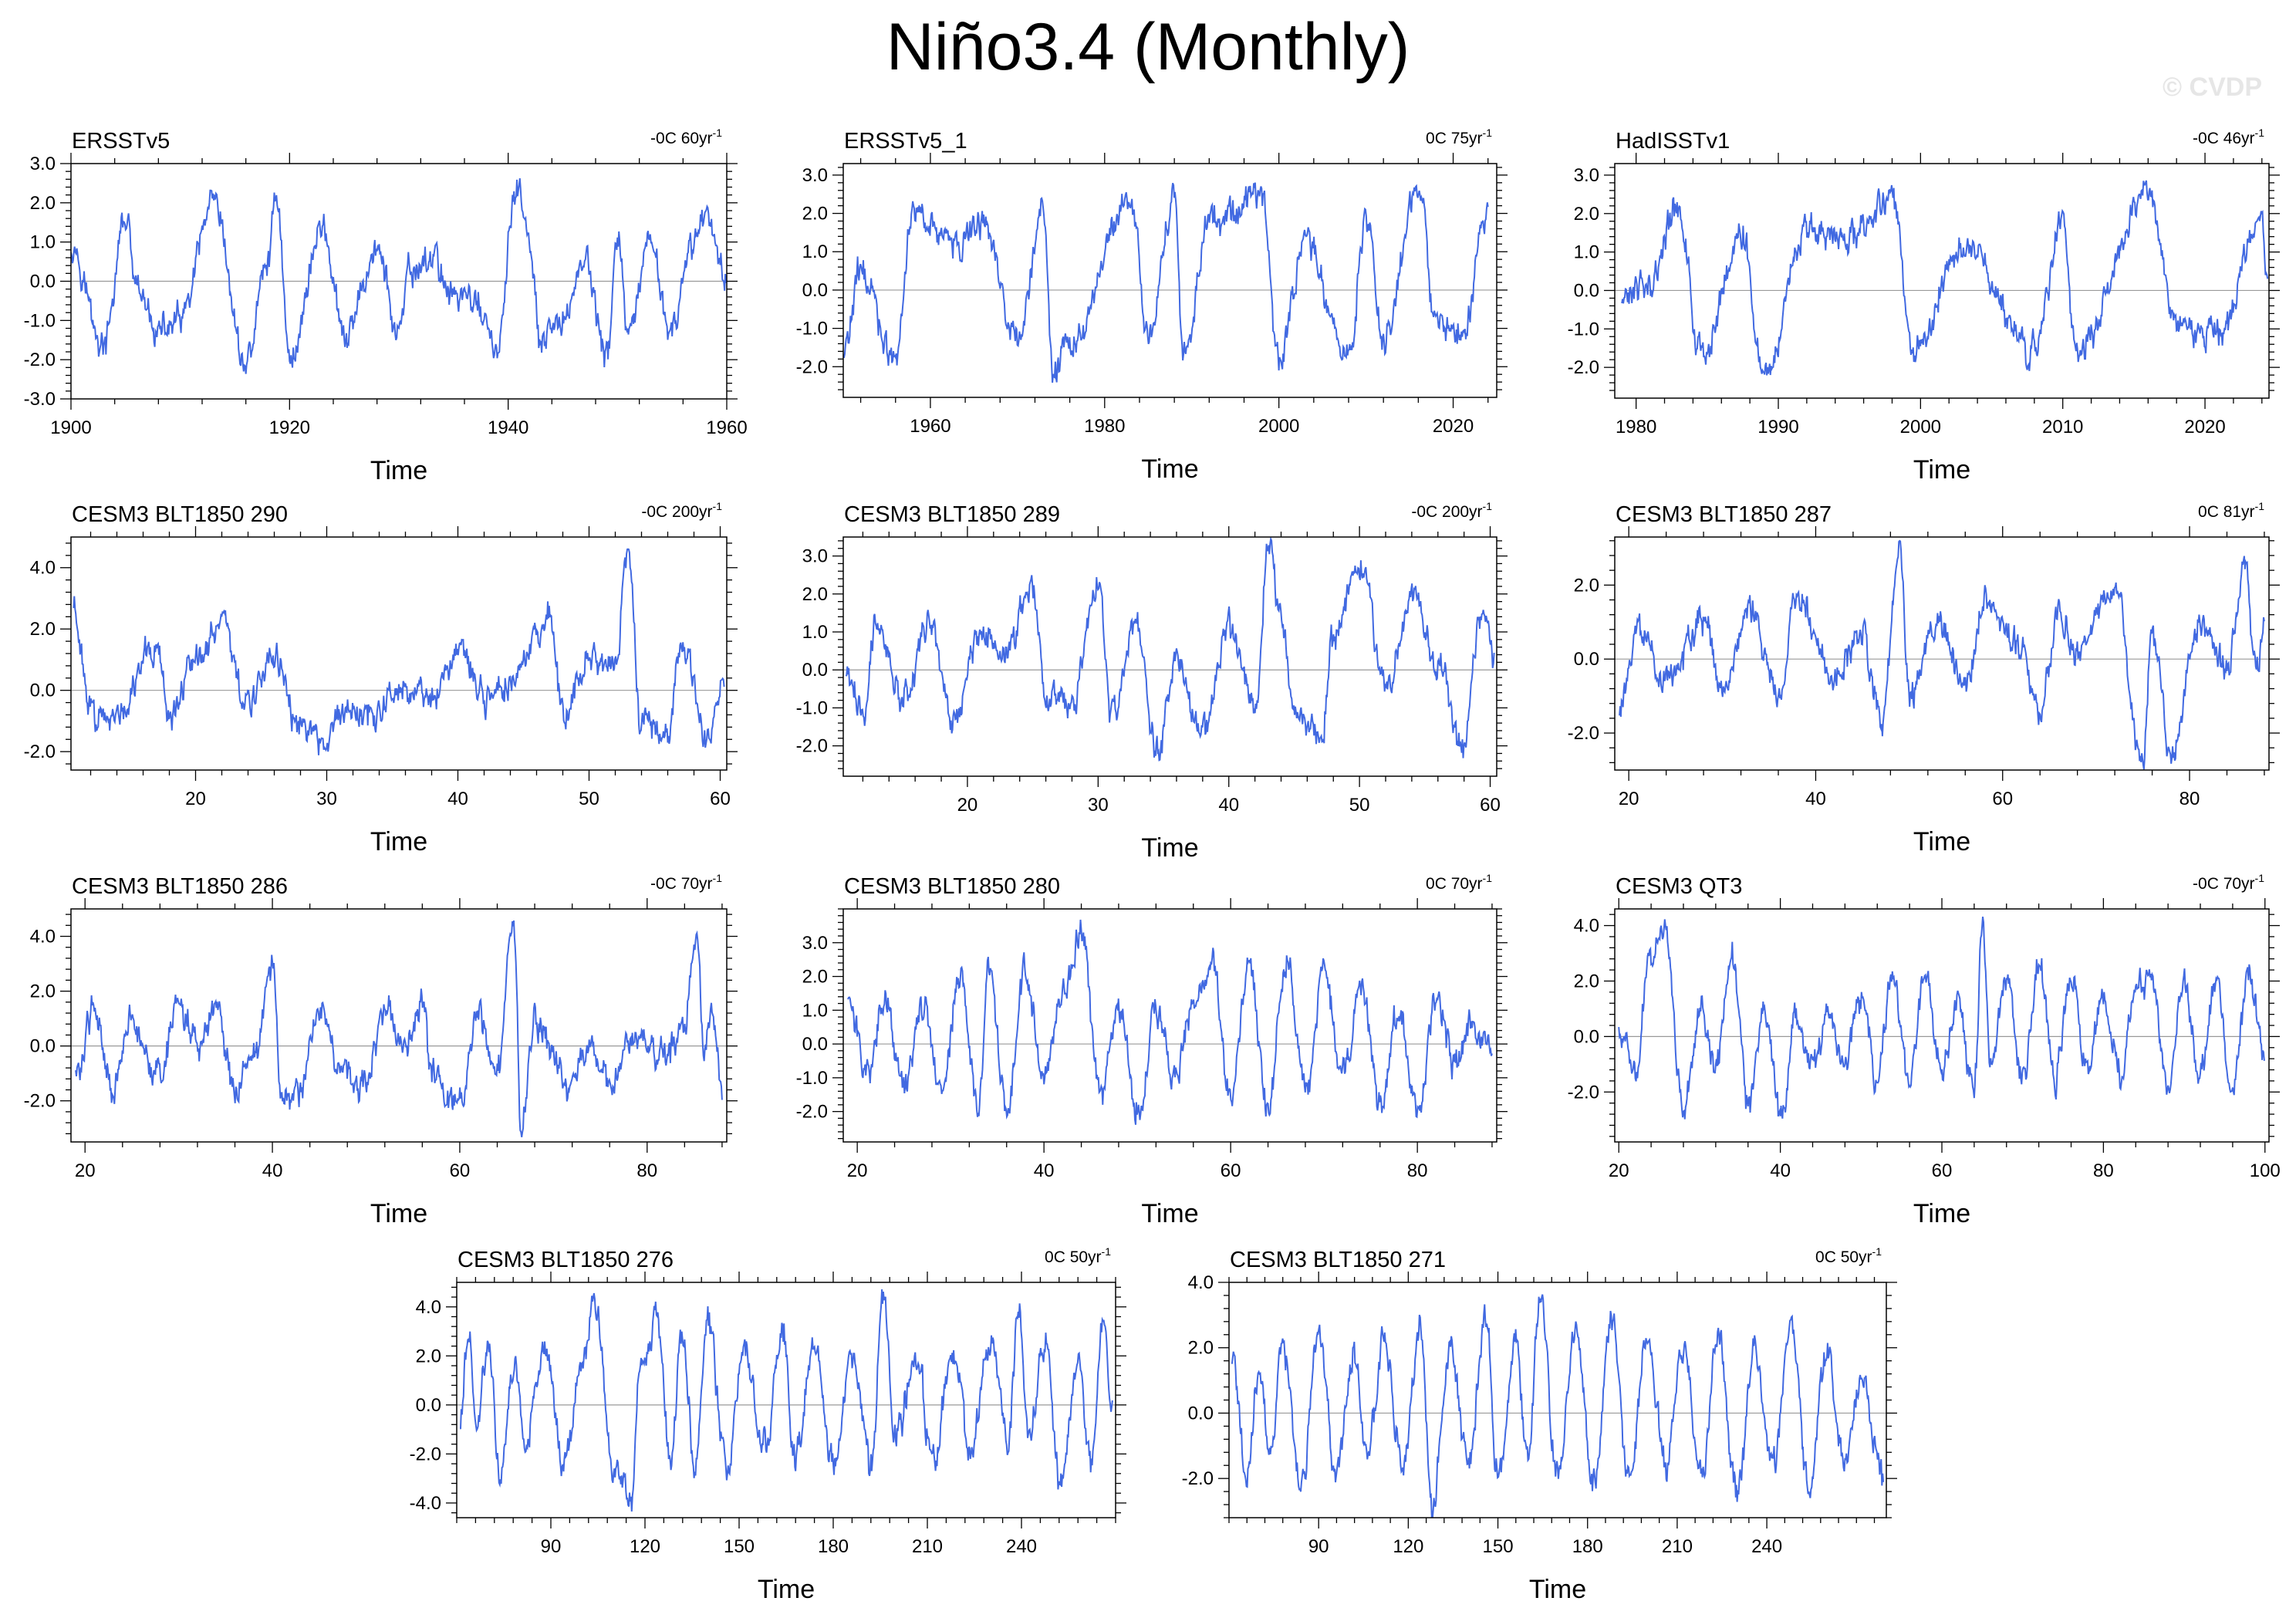  Describe the element at coordinates (425, 1503) in the screenshot. I see `y-tick-label: -4.0` at that location.